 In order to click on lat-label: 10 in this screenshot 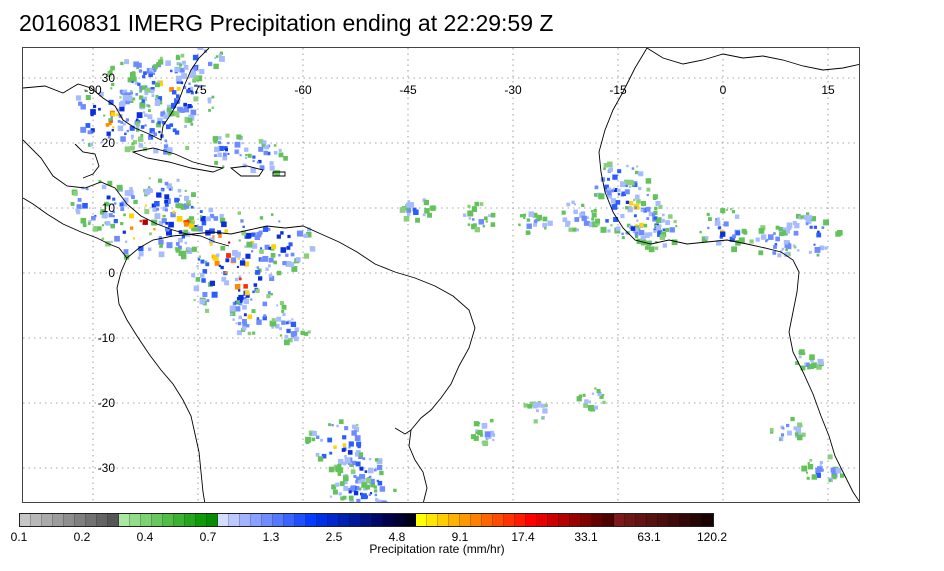, I will do `click(109, 208)`.